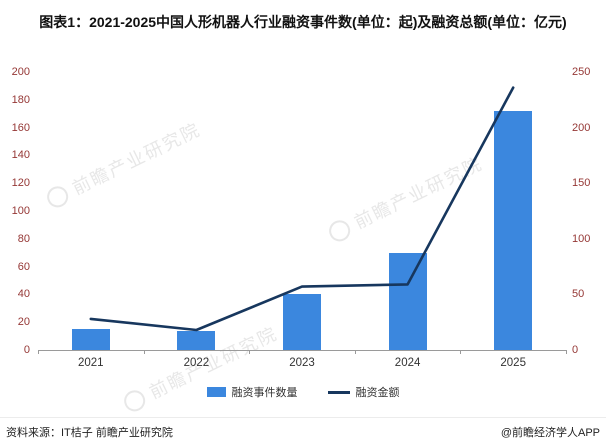  I want to click on bar-2021, so click(90, 339).